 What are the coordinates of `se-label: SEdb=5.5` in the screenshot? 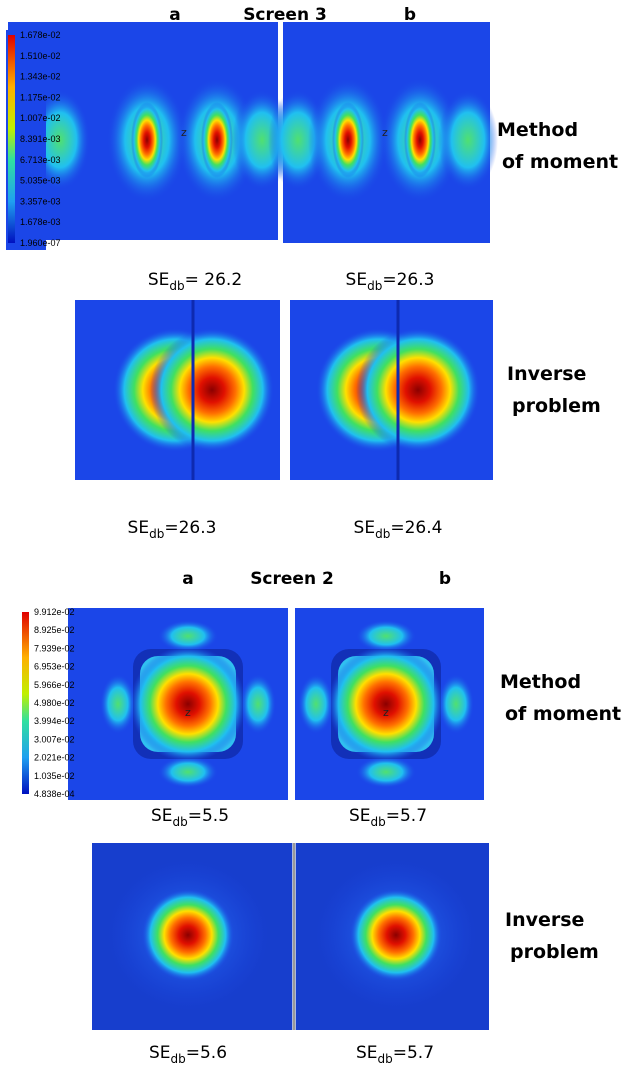 It's located at (190, 817).